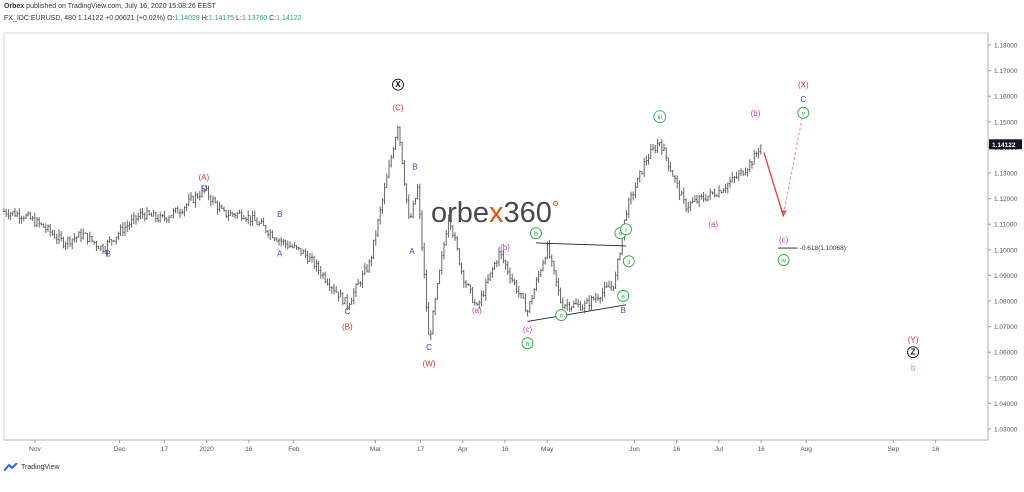 The height and width of the screenshot is (492, 1024). What do you see at coordinates (40, 18) in the screenshot?
I see `symbol-label: FX_IDC:EURUSD, 480` at bounding box center [40, 18].